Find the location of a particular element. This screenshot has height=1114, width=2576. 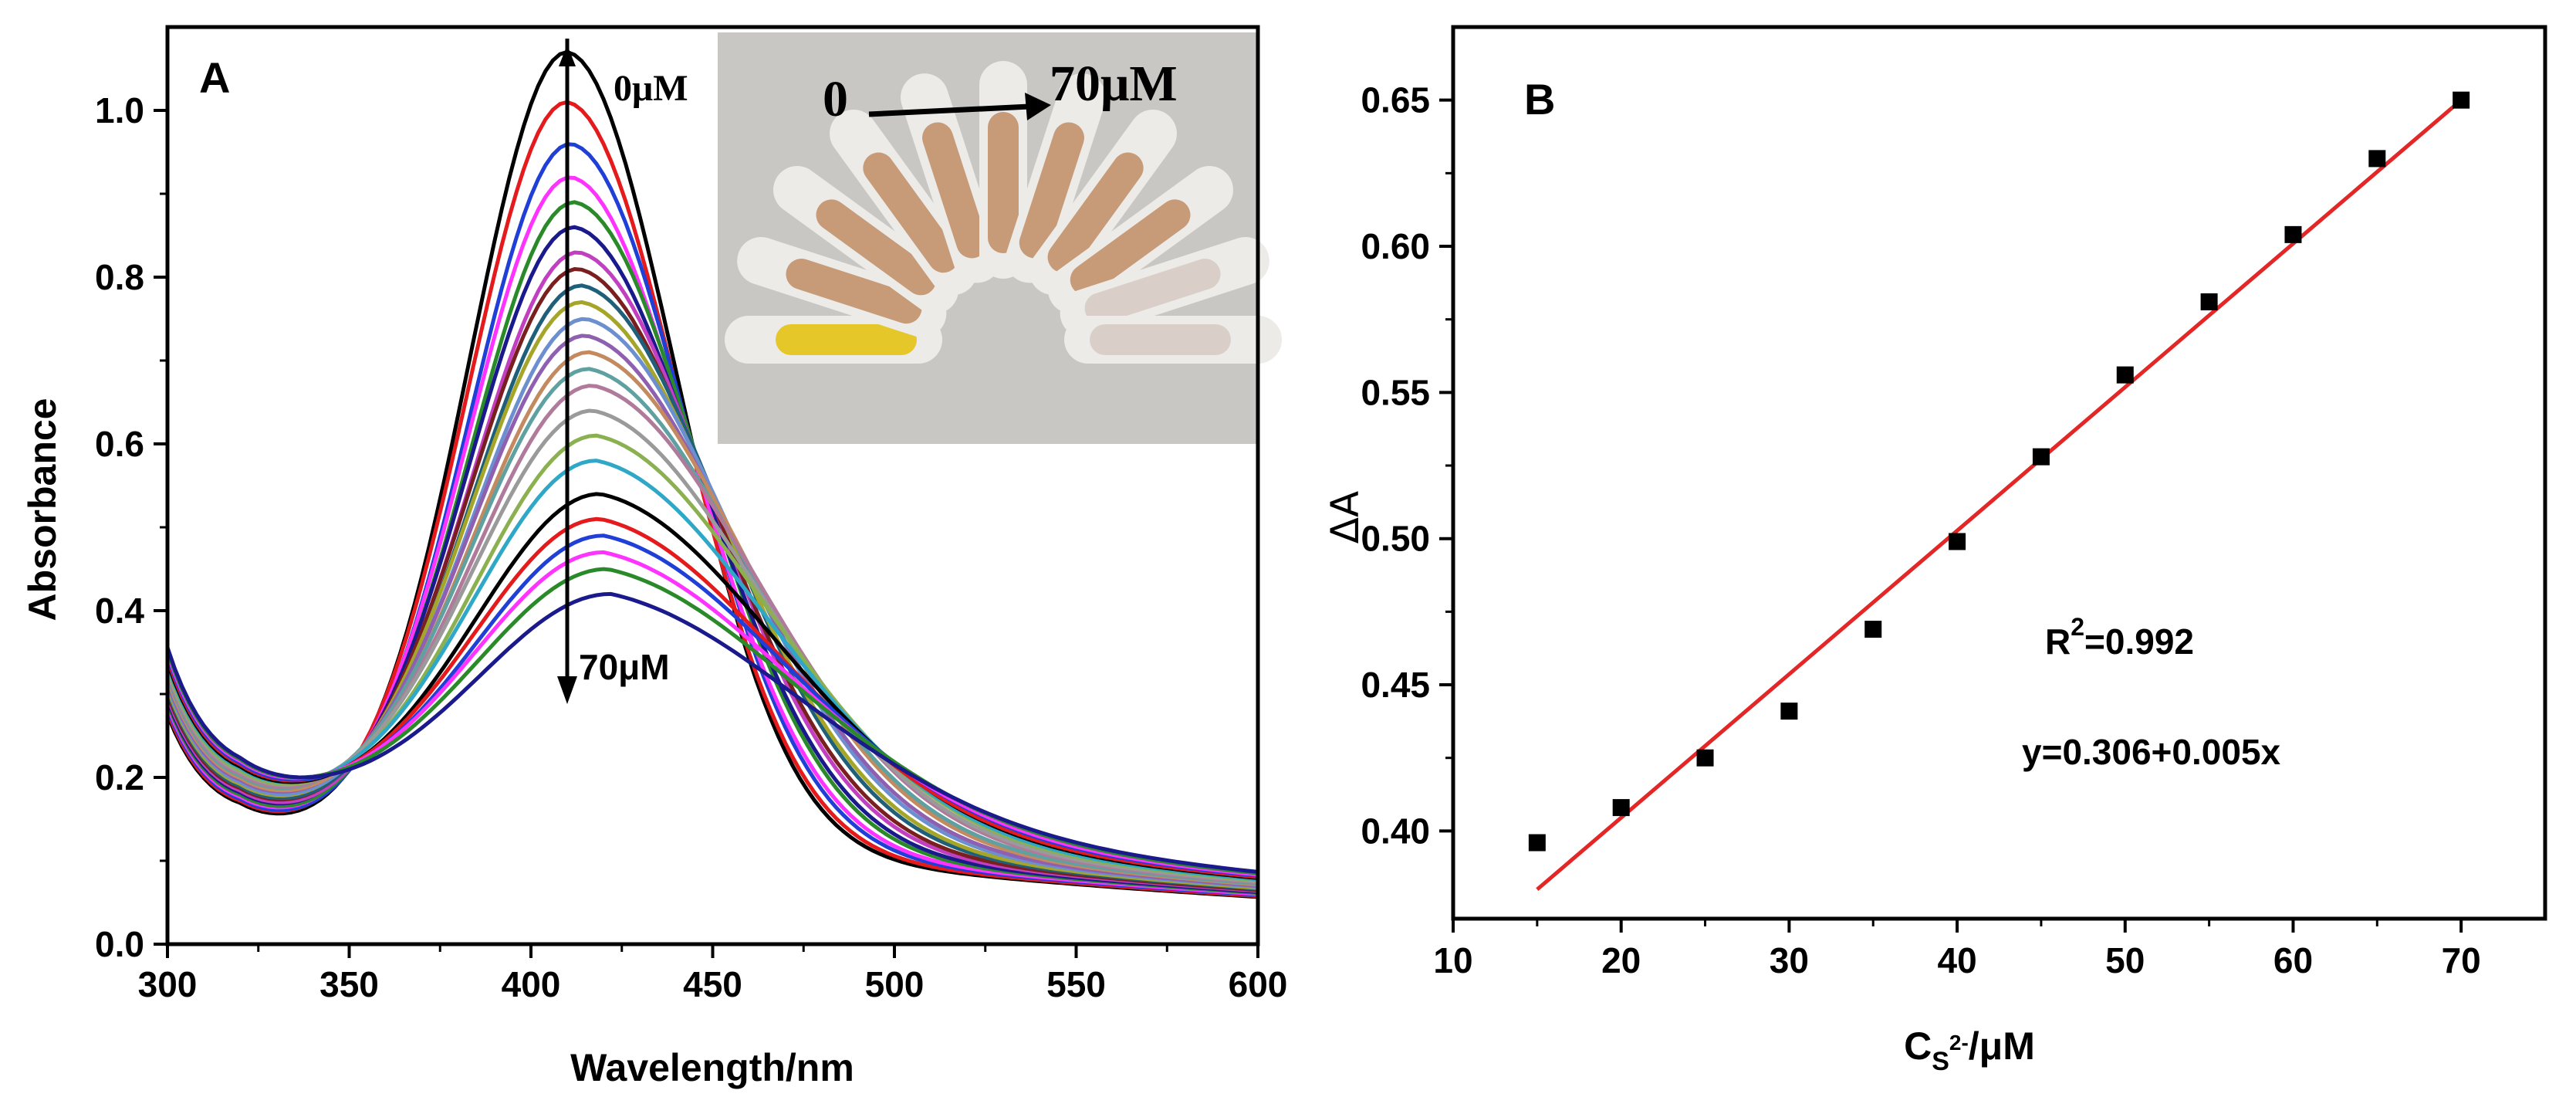

arrow-top-head is located at coordinates (567, 55).